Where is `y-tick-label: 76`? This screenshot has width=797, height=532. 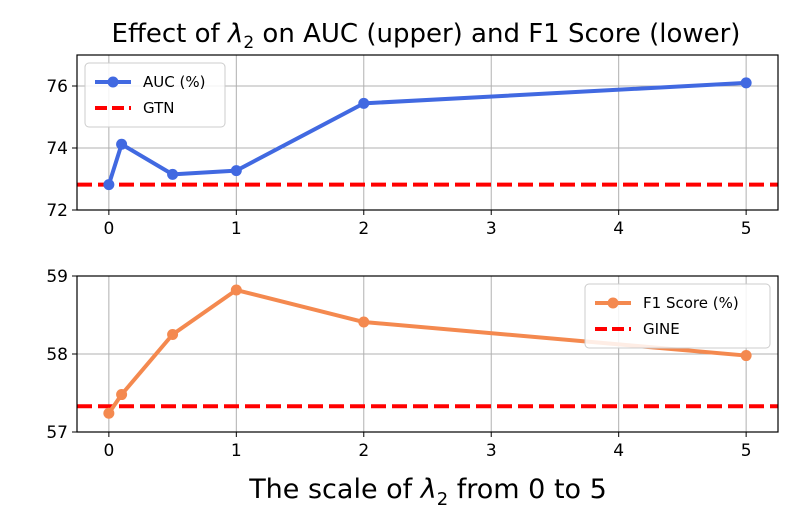 y-tick-label: 76 is located at coordinates (57, 87).